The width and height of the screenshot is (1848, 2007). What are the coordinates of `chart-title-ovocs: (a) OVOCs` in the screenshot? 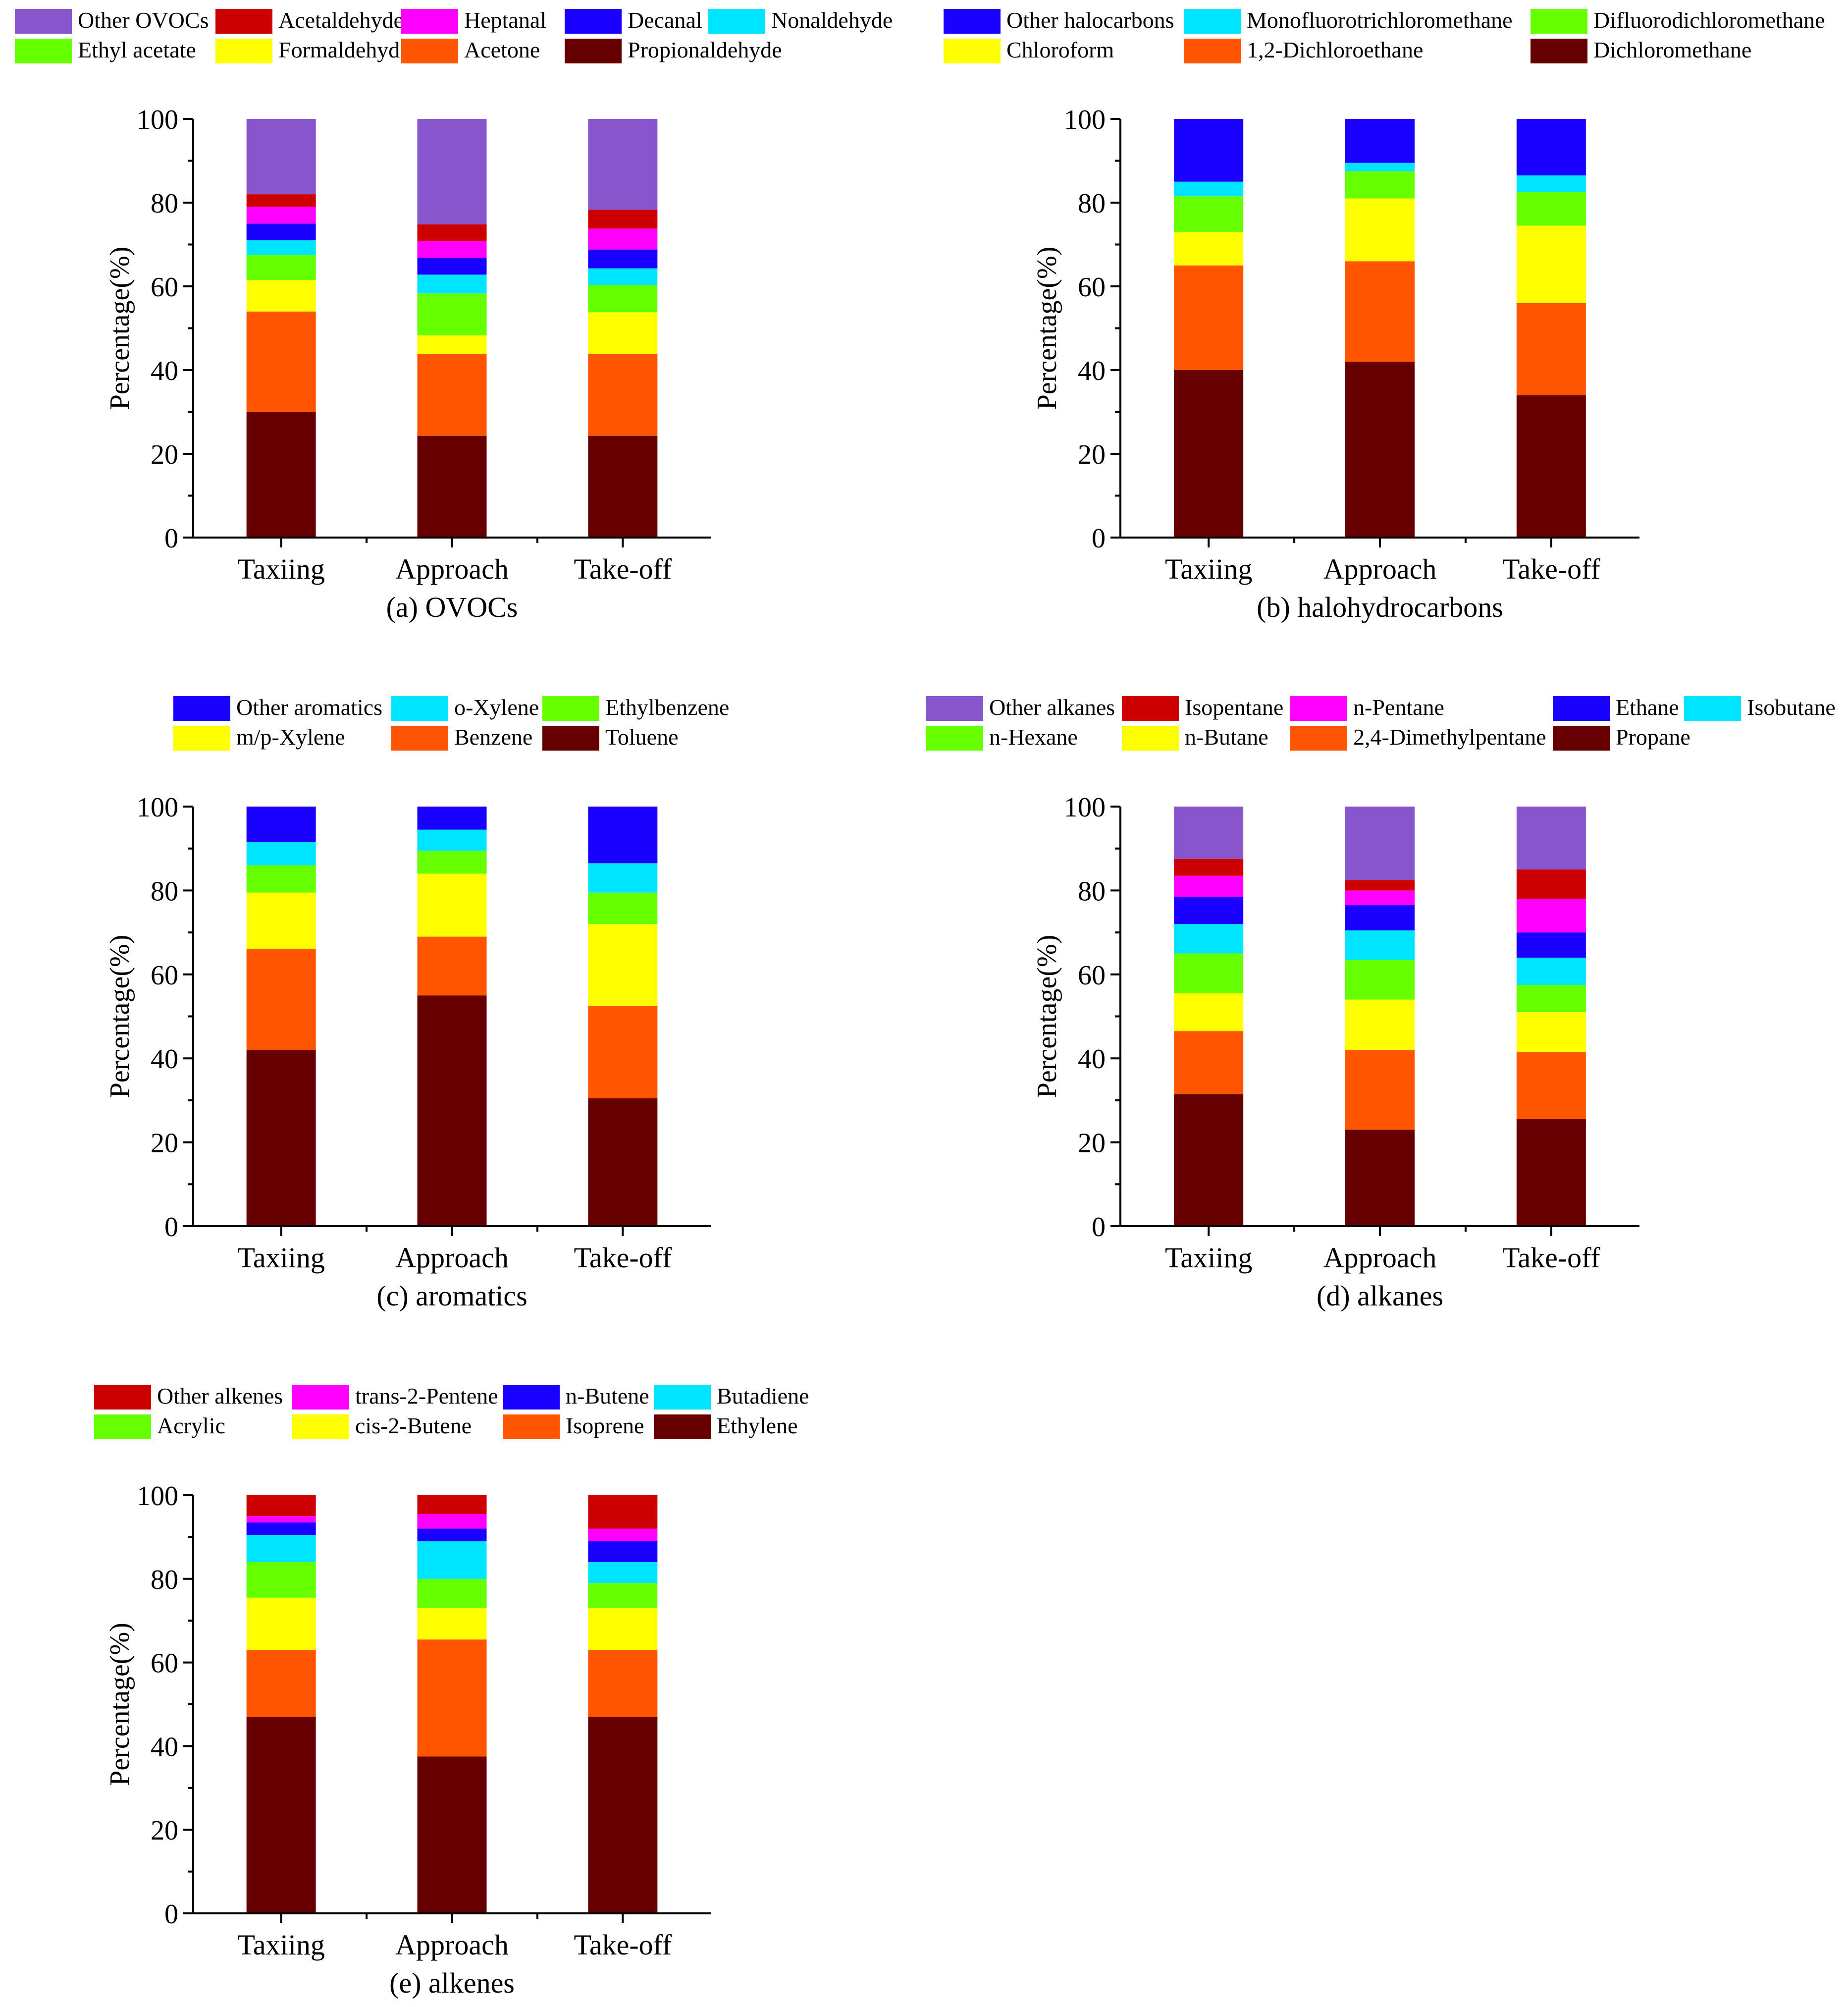 It's located at (452, 607).